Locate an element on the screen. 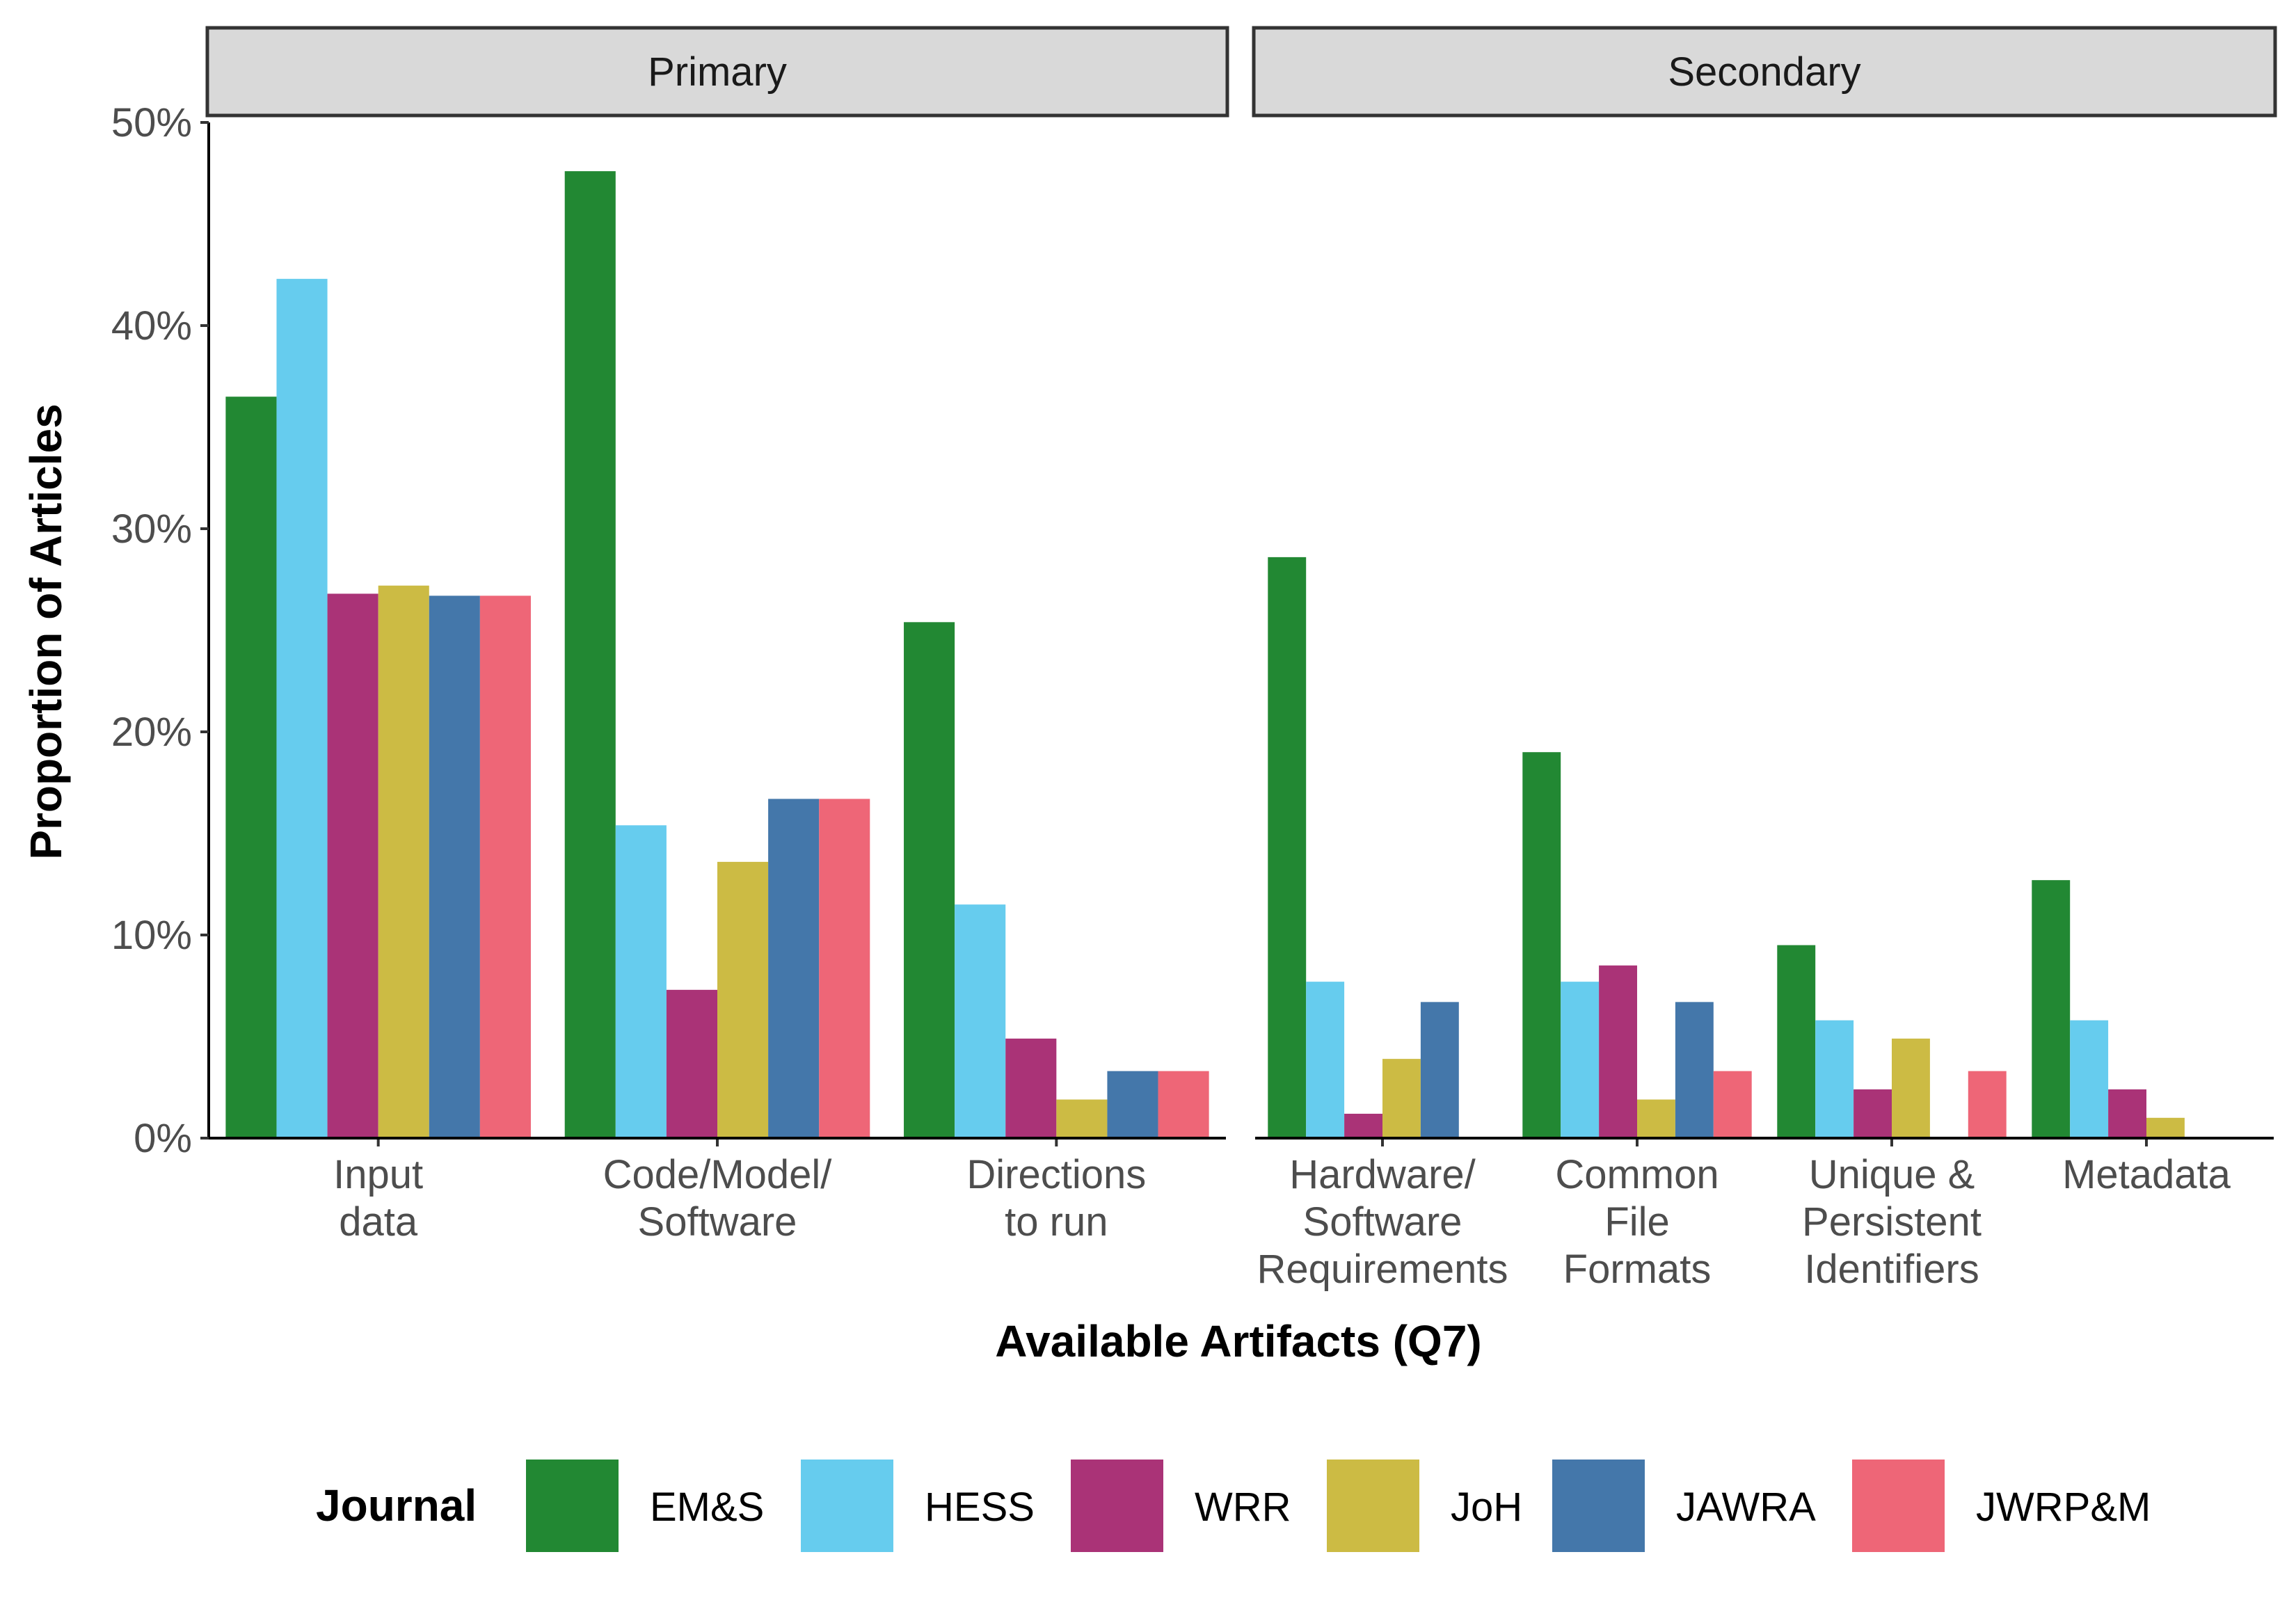 This screenshot has width=2296, height=1607. x-tick-label: Persistent is located at coordinates (1892, 1222).